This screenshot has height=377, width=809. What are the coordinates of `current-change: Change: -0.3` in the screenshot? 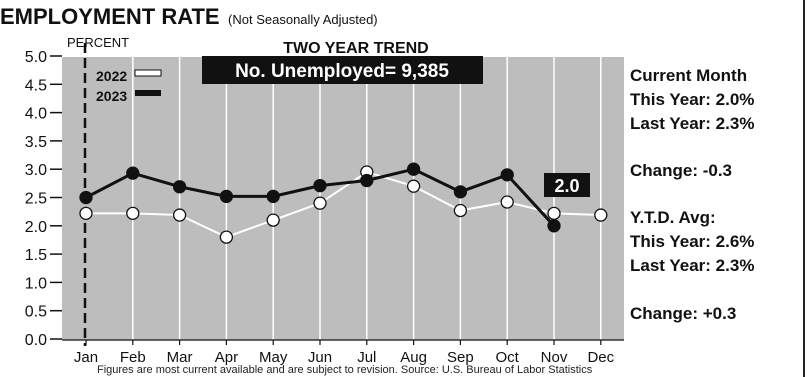 It's located at (681, 170).